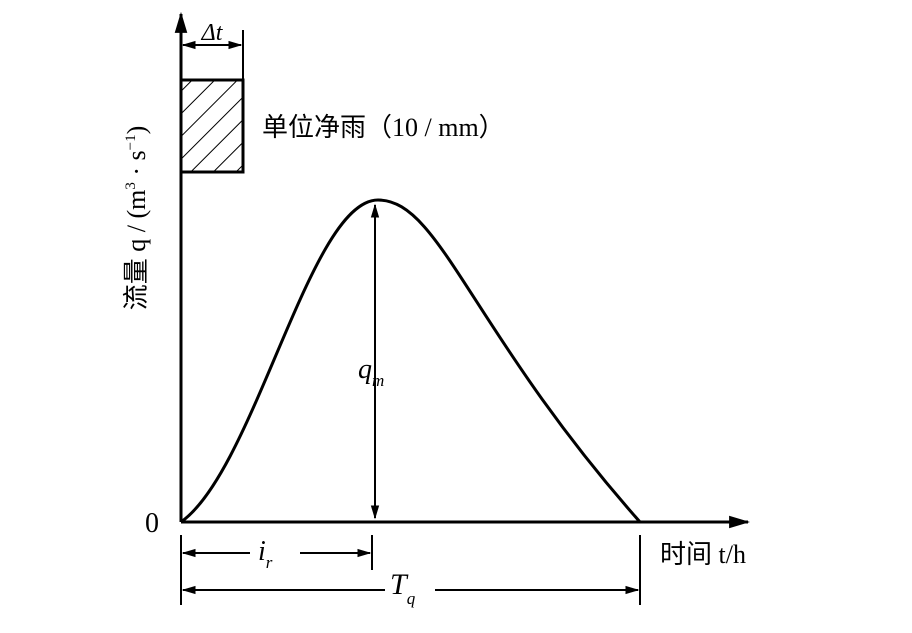 The width and height of the screenshot is (912, 633). Describe the element at coordinates (131, 186) in the screenshot. I see `label-part: 3` at that location.